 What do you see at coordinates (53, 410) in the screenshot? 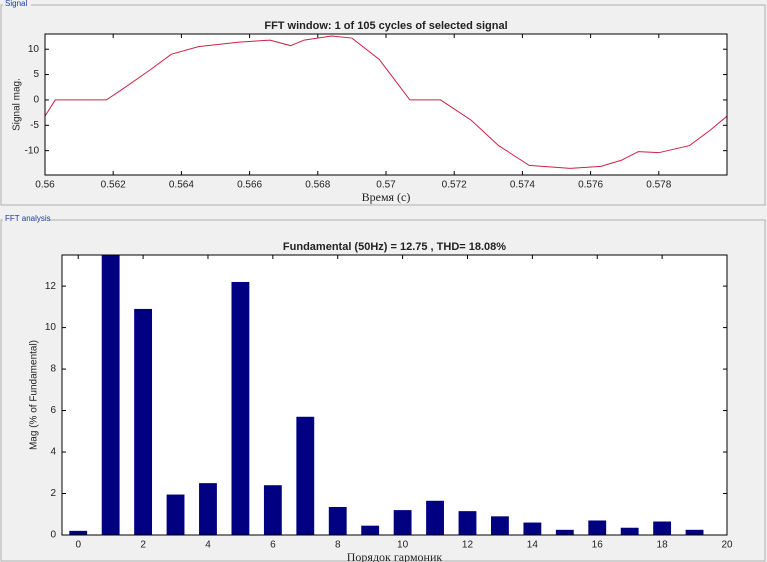
I see `y-tick-label: 6` at bounding box center [53, 410].